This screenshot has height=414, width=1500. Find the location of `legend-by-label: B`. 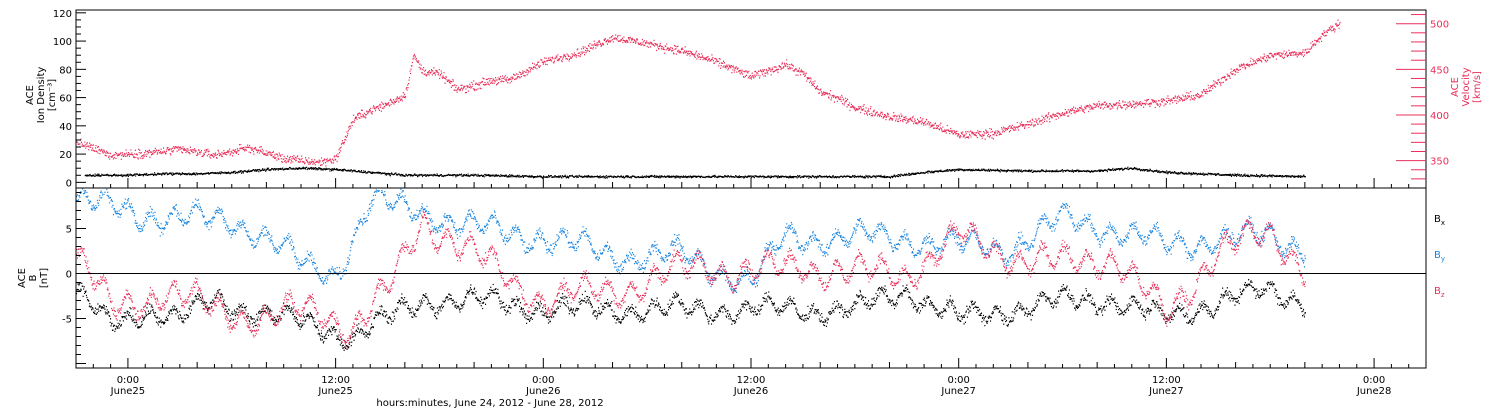

legend-by-label: B is located at coordinates (1437, 255).